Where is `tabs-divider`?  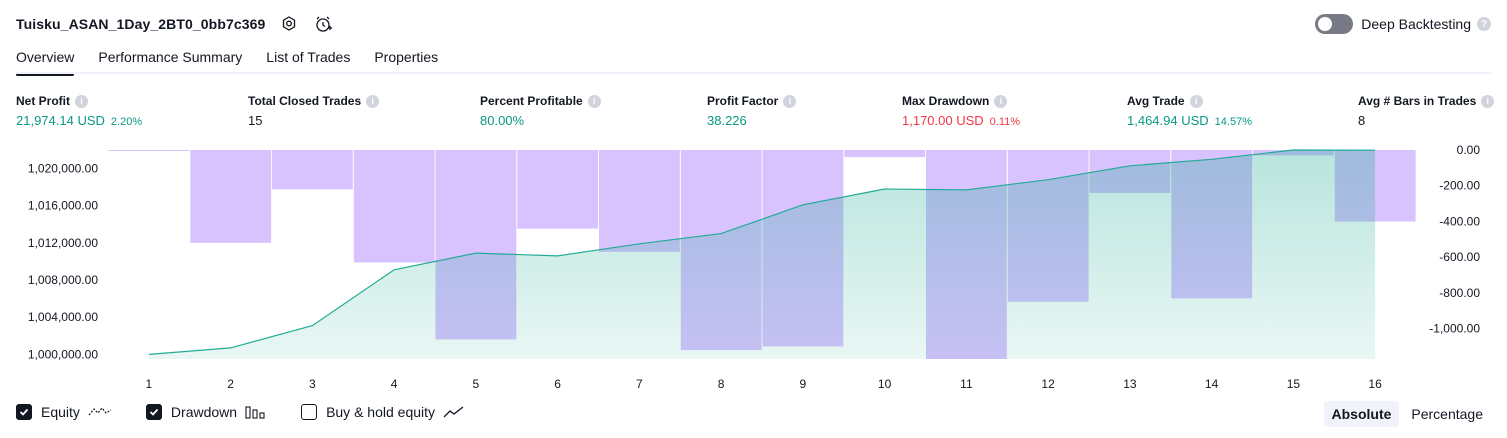
tabs-divider is located at coordinates (753, 73).